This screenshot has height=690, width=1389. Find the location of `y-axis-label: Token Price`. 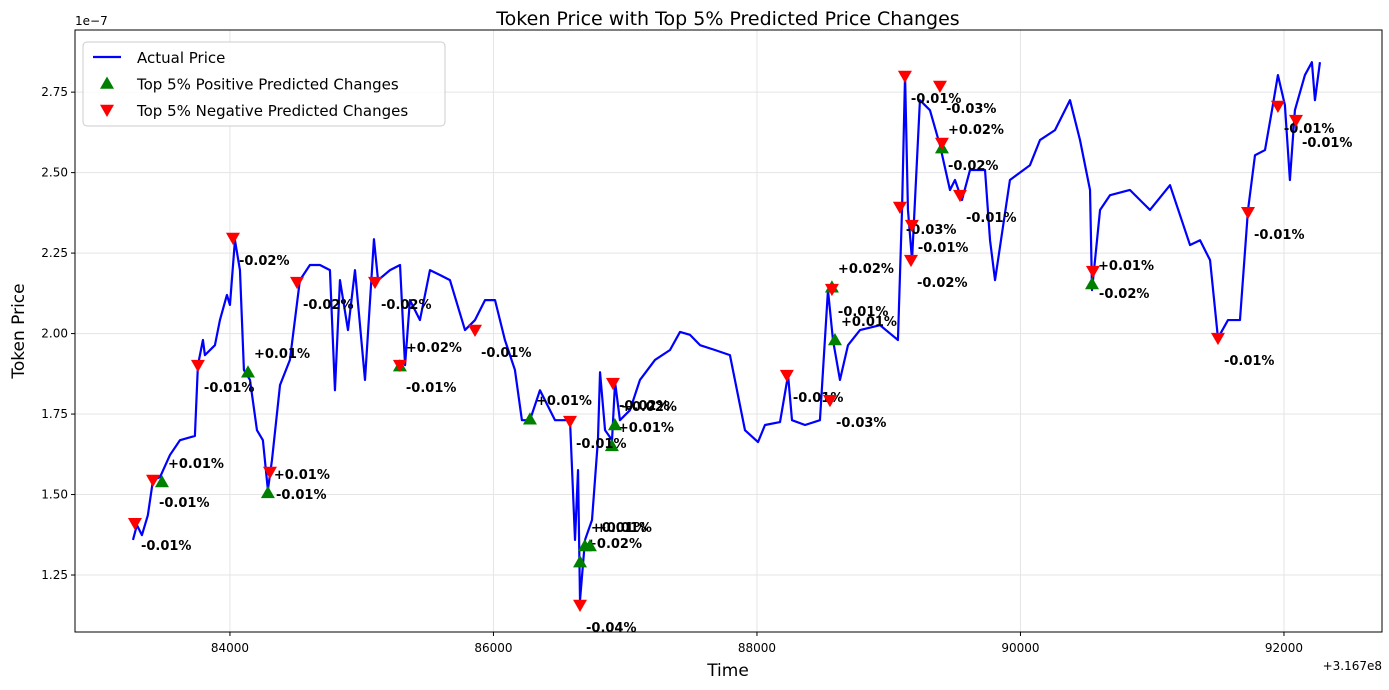

y-axis-label: Token Price is located at coordinates (19, 331).